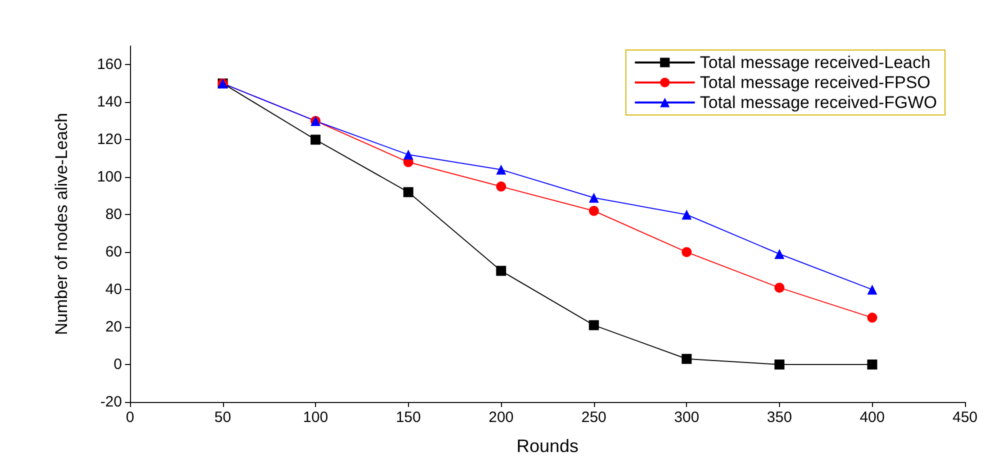  I want to click on y-tick-label: 120, so click(109, 139).